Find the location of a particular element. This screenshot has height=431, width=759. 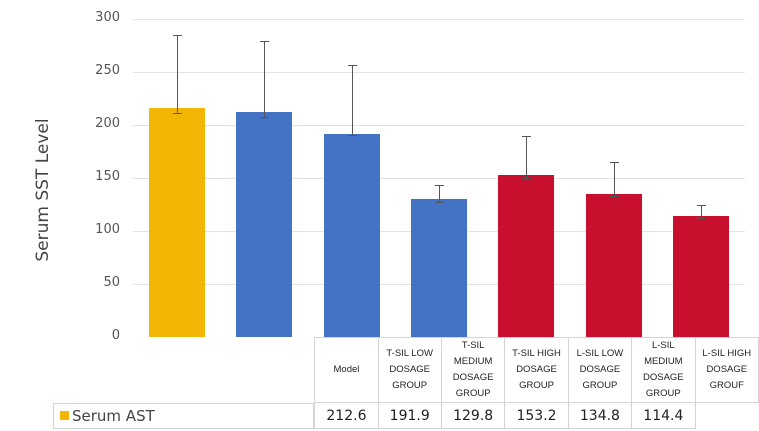

y-tick-label: 300 is located at coordinates (107, 17).